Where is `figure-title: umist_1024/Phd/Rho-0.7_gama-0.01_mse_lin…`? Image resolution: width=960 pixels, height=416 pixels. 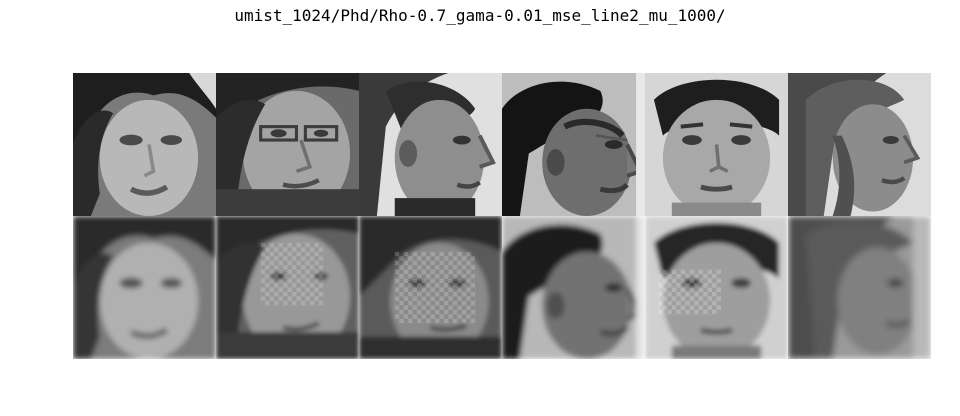 figure-title: umist_1024/Phd/Rho-0.7_gama-0.01_mse_lin… is located at coordinates (480, 15).